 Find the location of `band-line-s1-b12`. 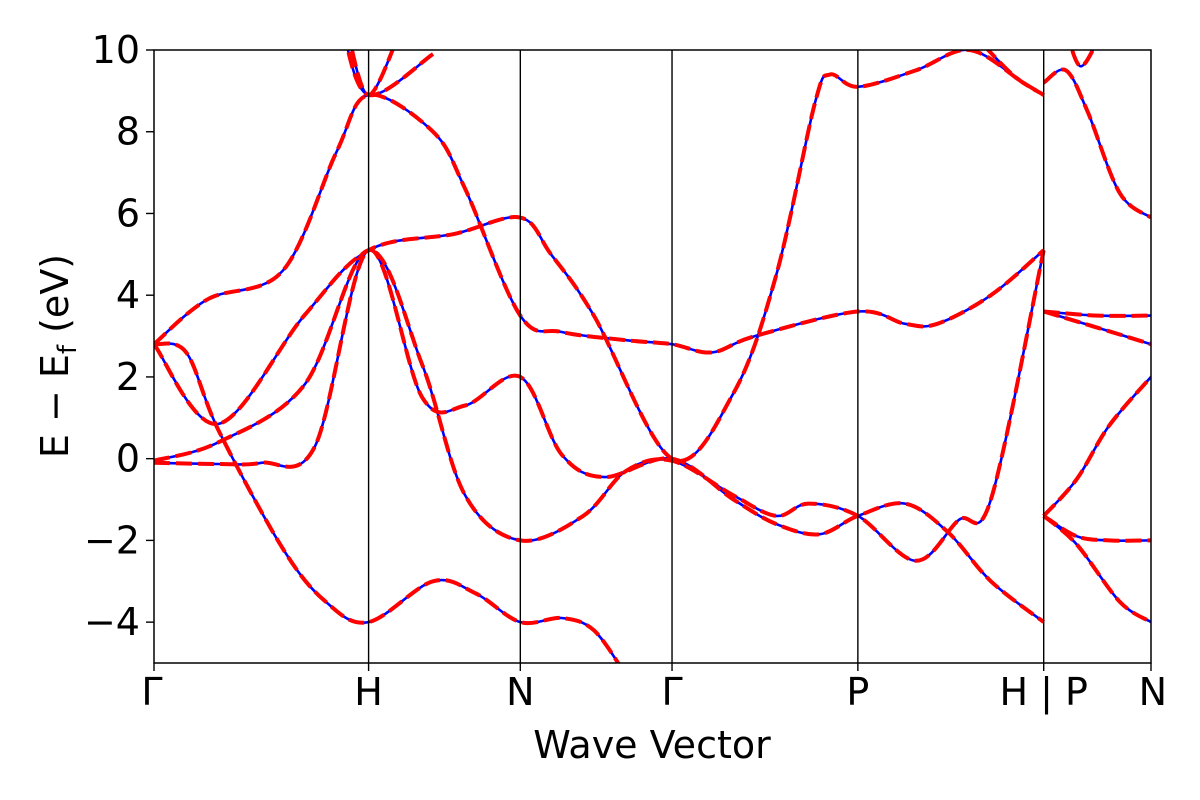

band-line-s1-b12 is located at coordinates (1097, 328).